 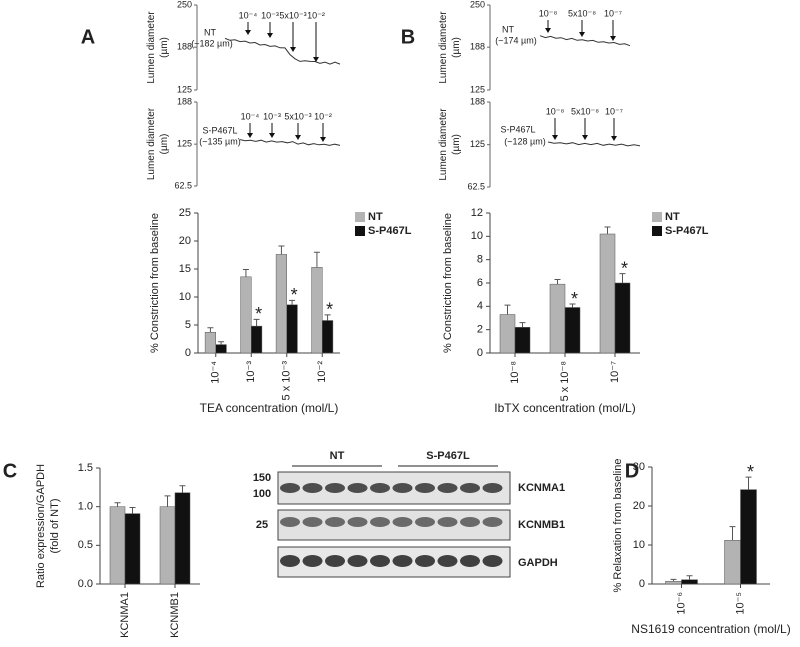 What do you see at coordinates (408, 37) in the screenshot?
I see `panel-label: B` at bounding box center [408, 37].